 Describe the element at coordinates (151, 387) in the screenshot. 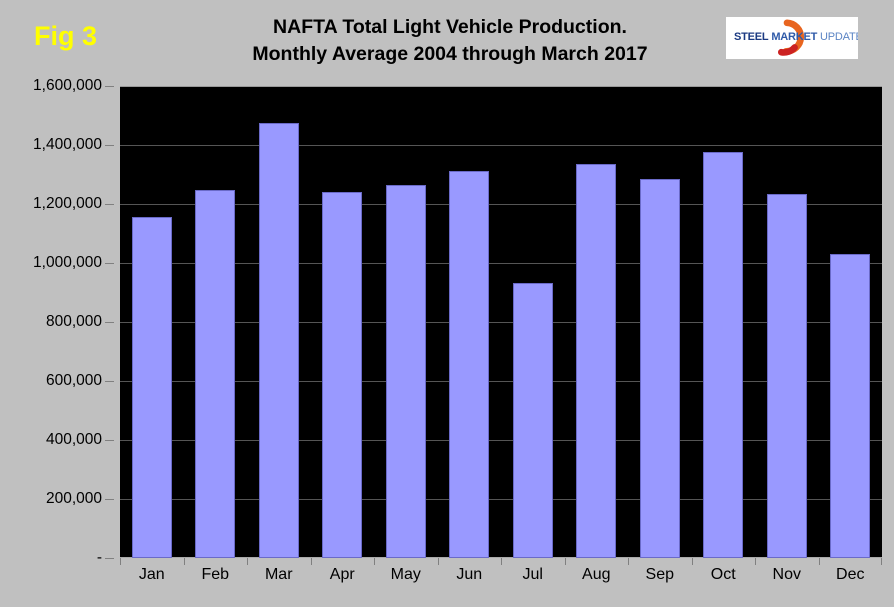

I see `bar-jan` at that location.